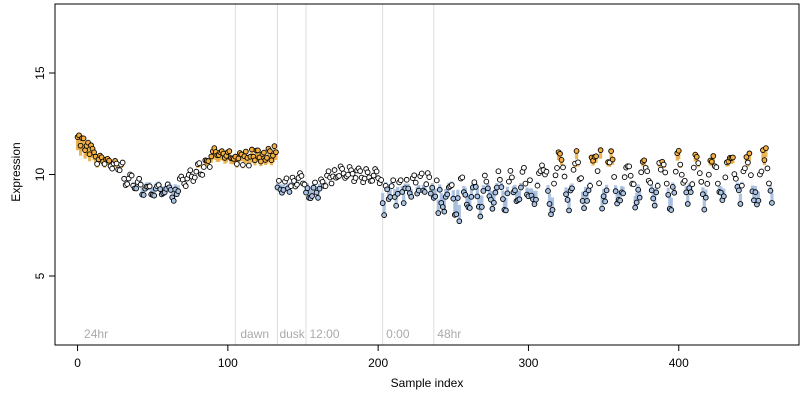 The width and height of the screenshot is (800, 400). I want to click on y-tick-label: 5, so click(40, 275).